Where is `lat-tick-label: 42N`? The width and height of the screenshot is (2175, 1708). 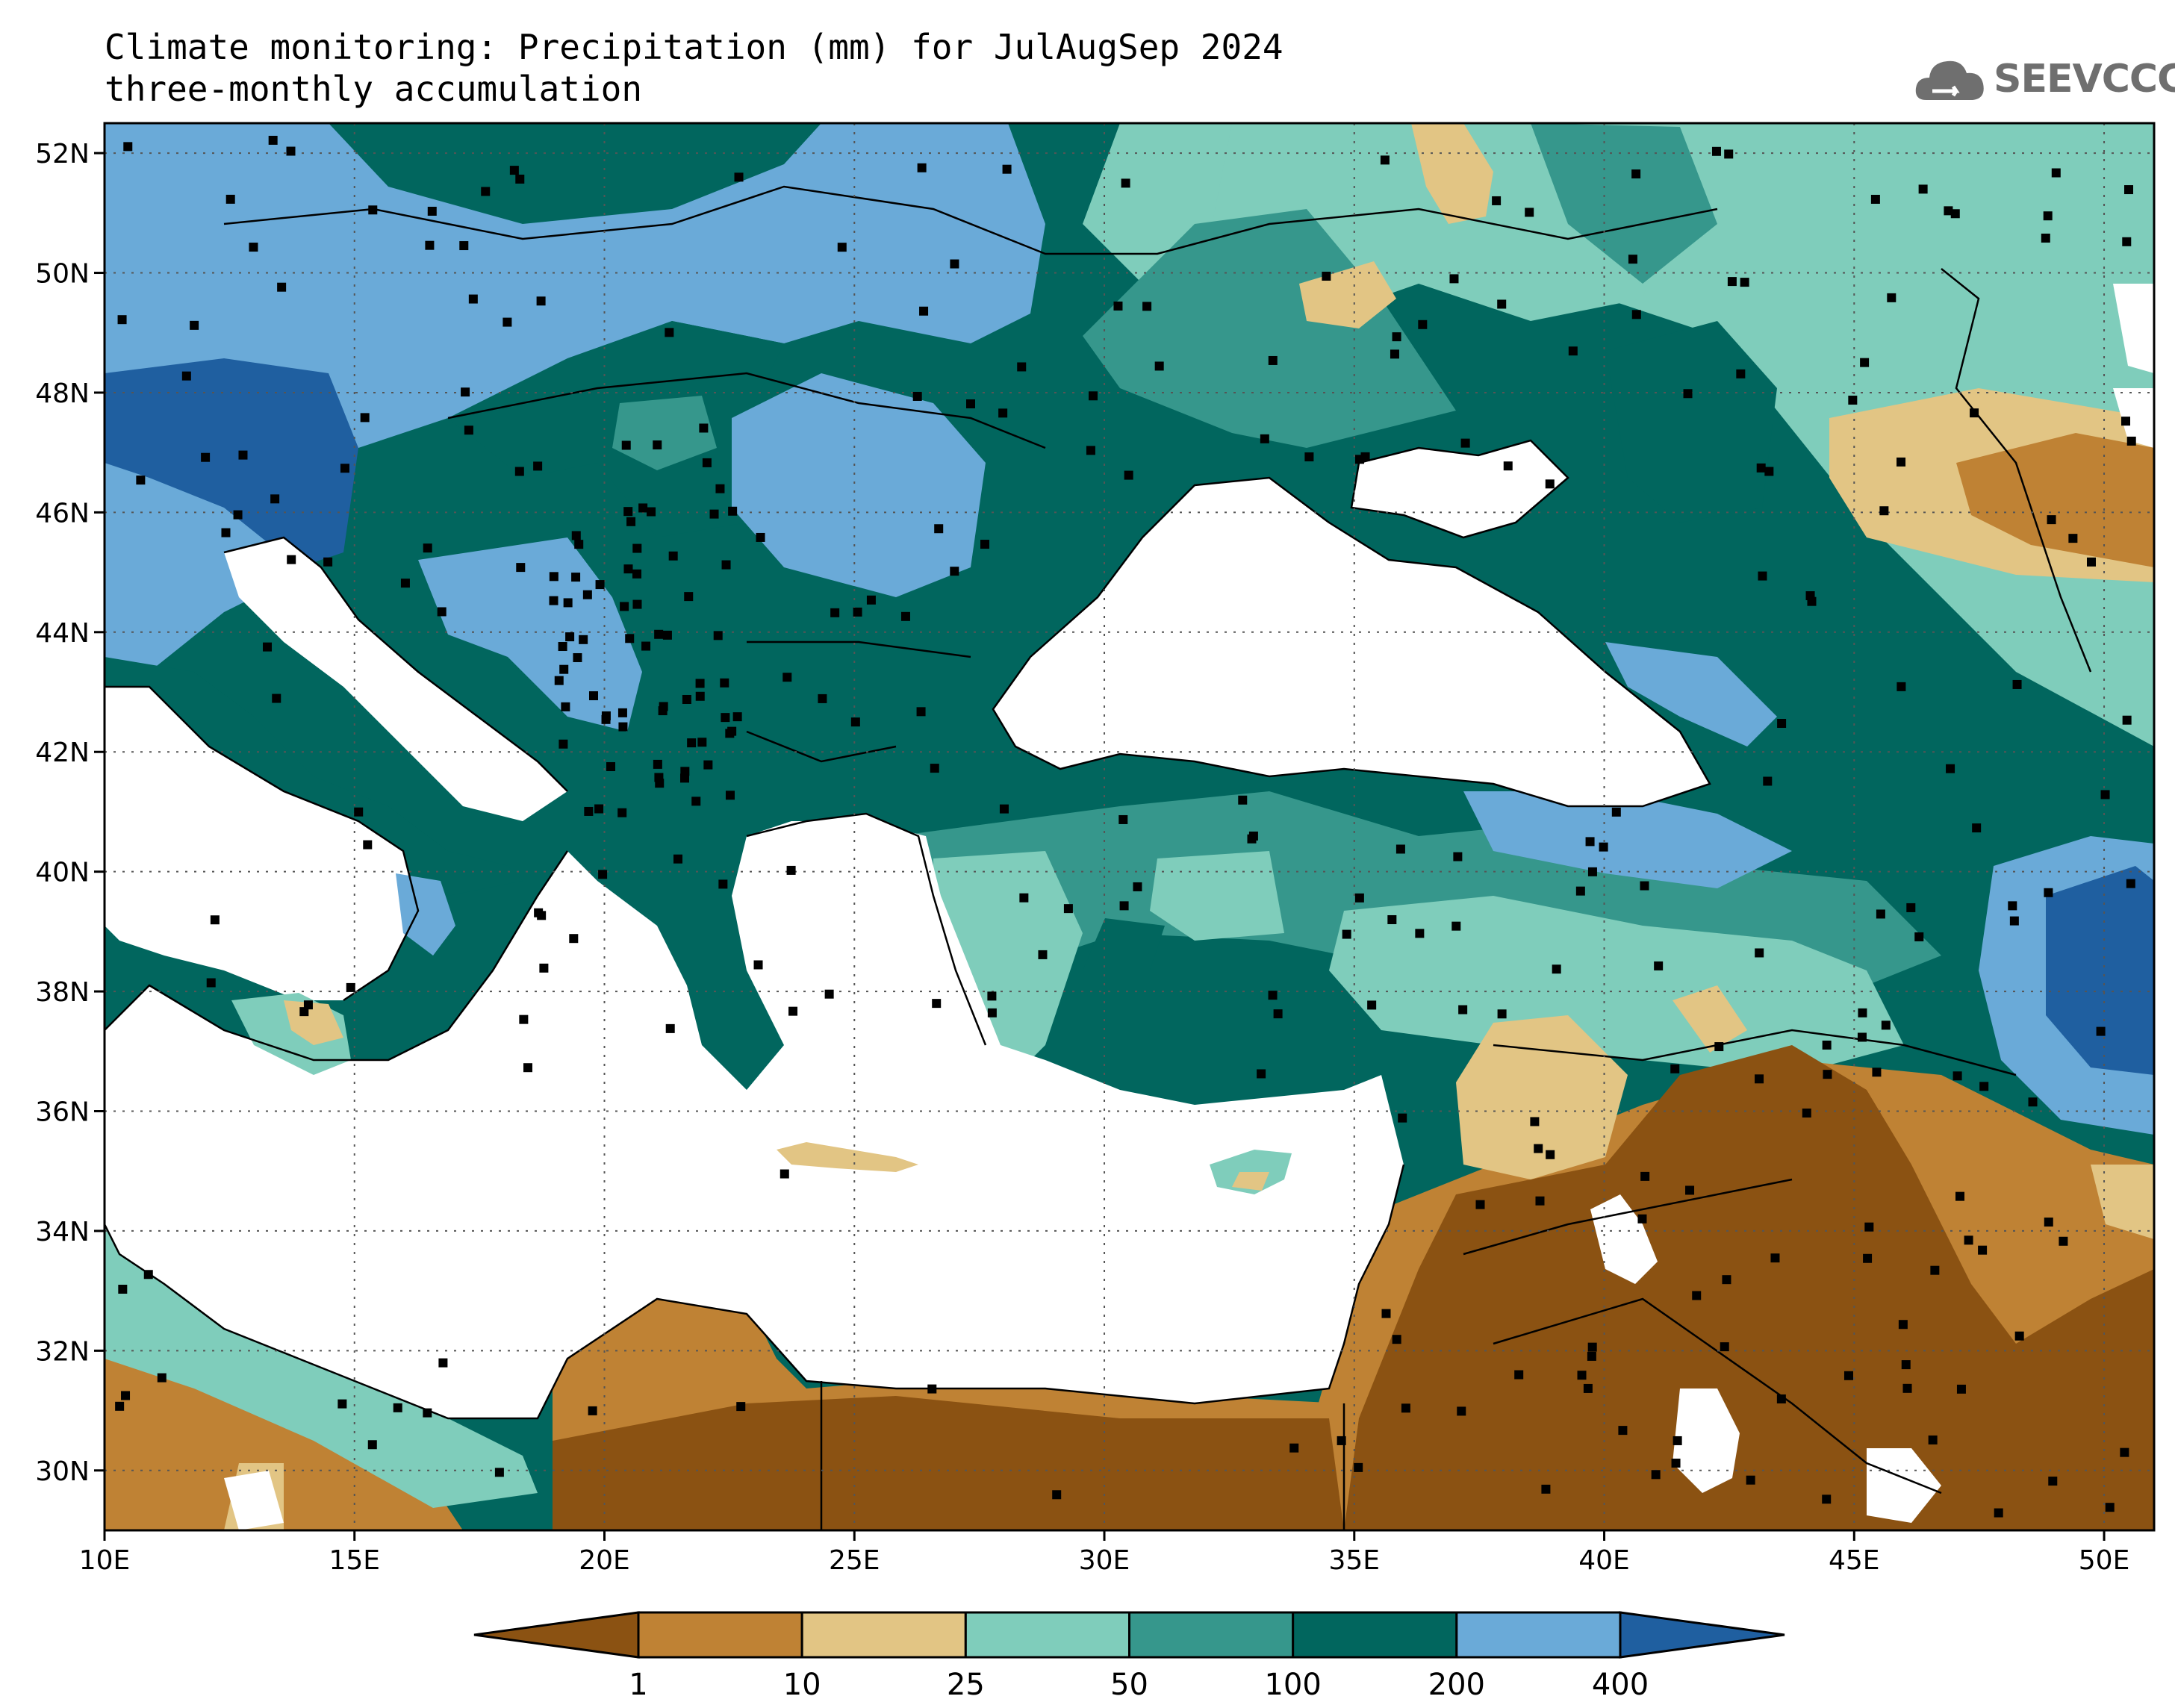 lat-tick-label: 42N is located at coordinates (62, 753).